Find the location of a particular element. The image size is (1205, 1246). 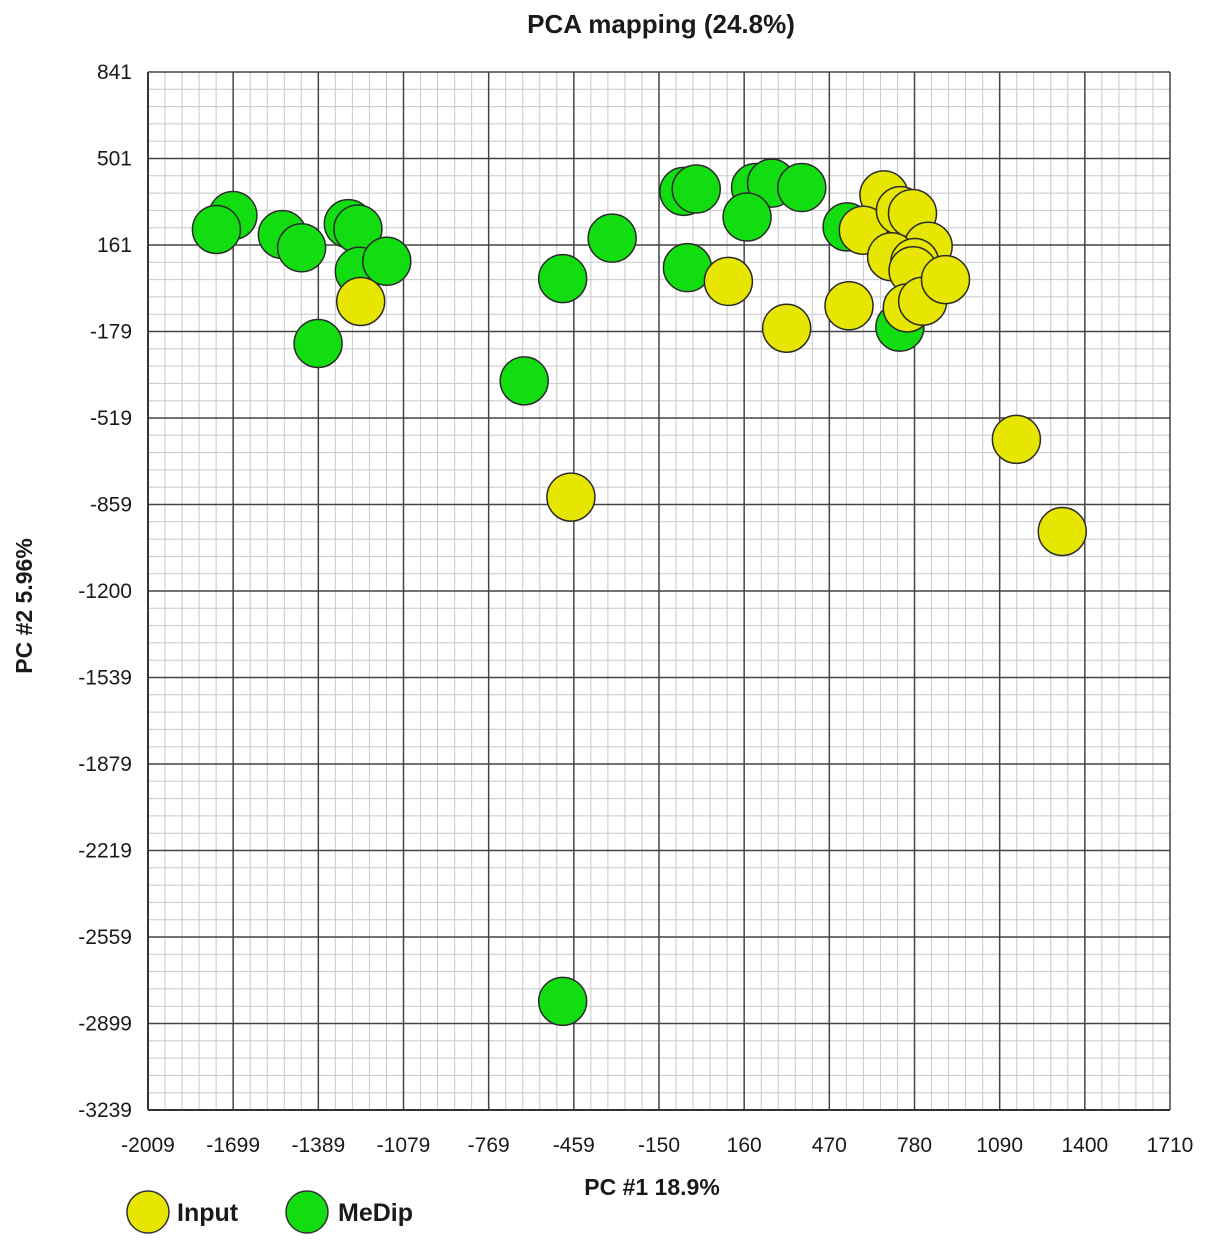

y-tick-label: -1200 is located at coordinates (105, 591).